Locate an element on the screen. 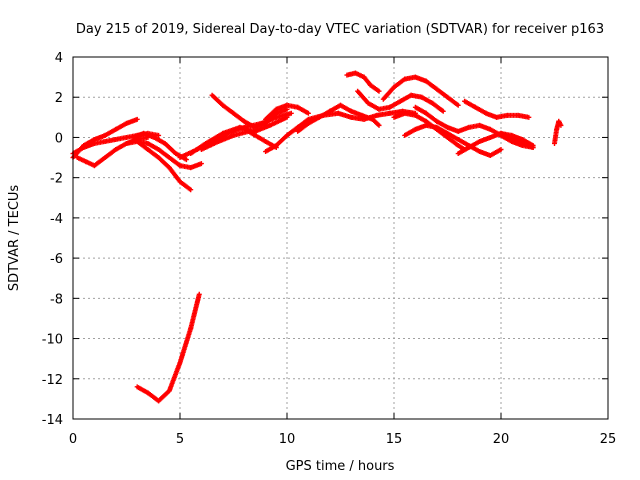  y-tick-label: -4 is located at coordinates (56, 219).